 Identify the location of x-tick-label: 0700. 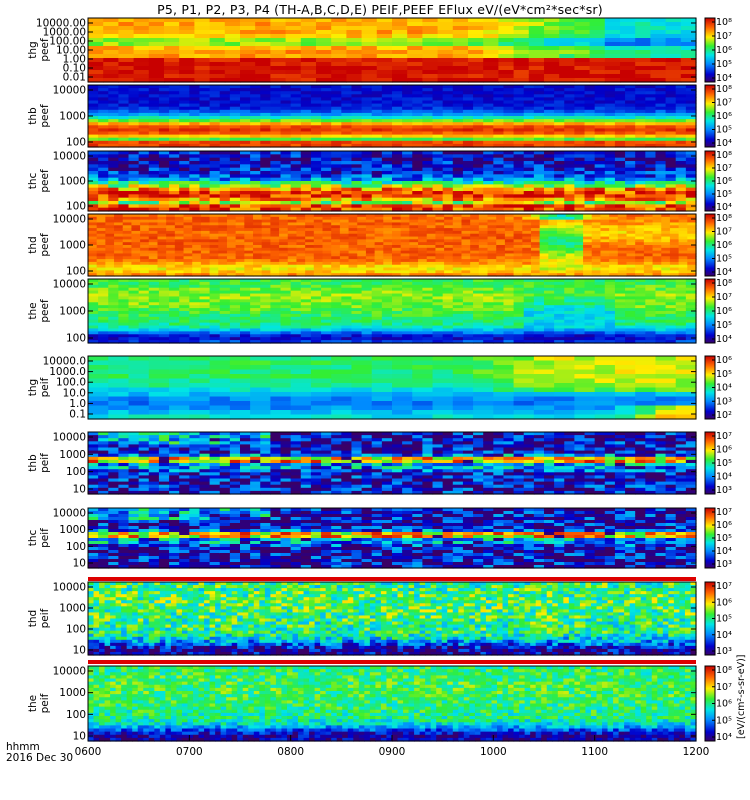
(189, 752).